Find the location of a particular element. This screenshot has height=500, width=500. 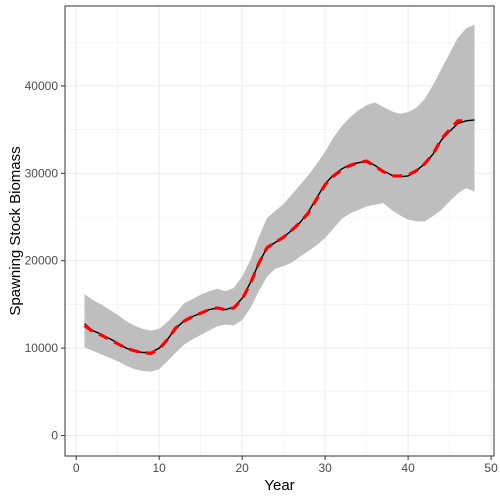

x-tick-label: 40 is located at coordinates (408, 468).